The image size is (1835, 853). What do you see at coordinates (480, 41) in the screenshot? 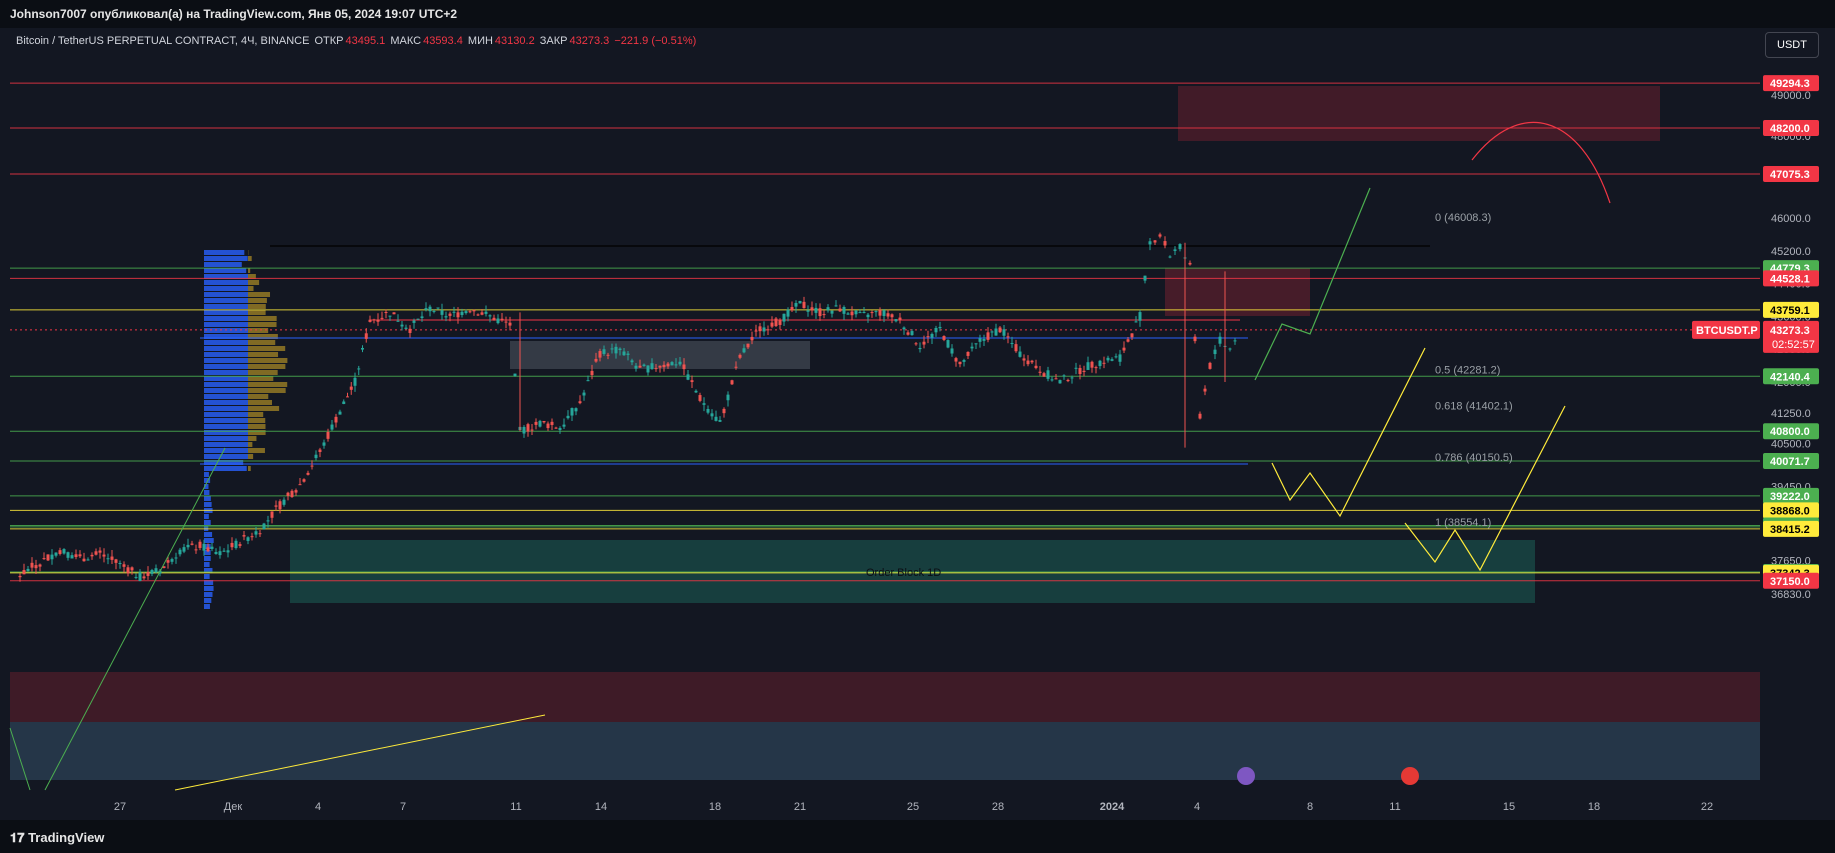
I see `legend-low-label: МИН` at bounding box center [480, 41].